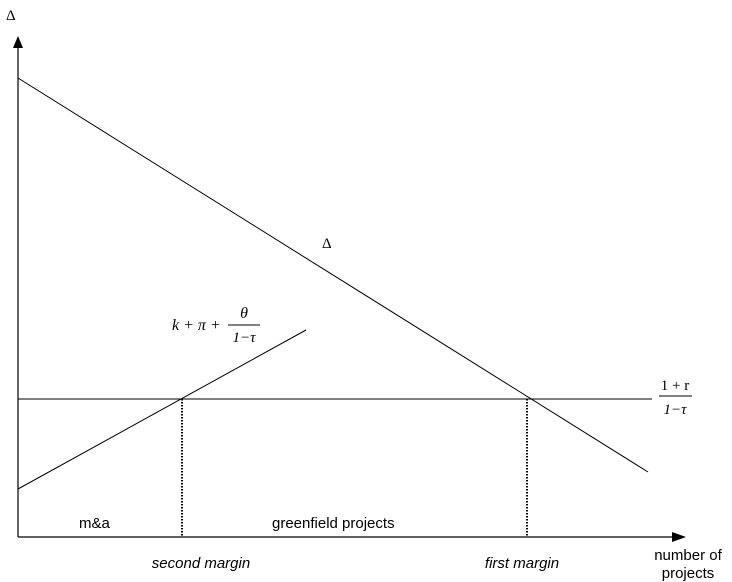 The width and height of the screenshot is (732, 582). Describe the element at coordinates (688, 573) in the screenshot. I see `x-axis-label-line2: projects` at that location.